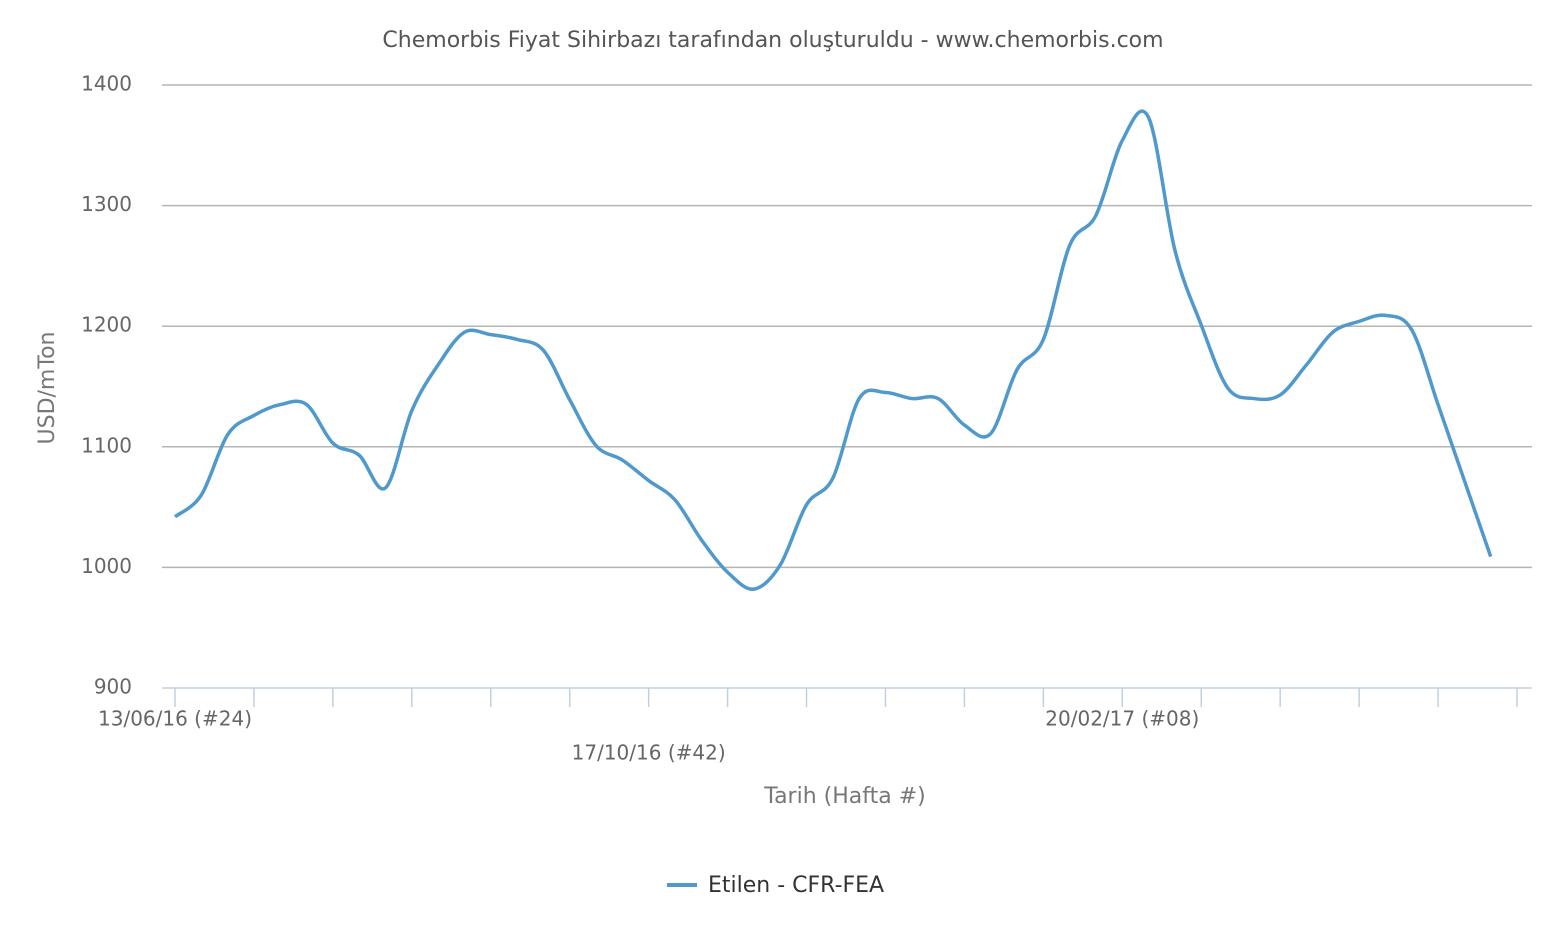  I want to click on x-axis-title: Tarih (Hafta #), so click(844, 796).